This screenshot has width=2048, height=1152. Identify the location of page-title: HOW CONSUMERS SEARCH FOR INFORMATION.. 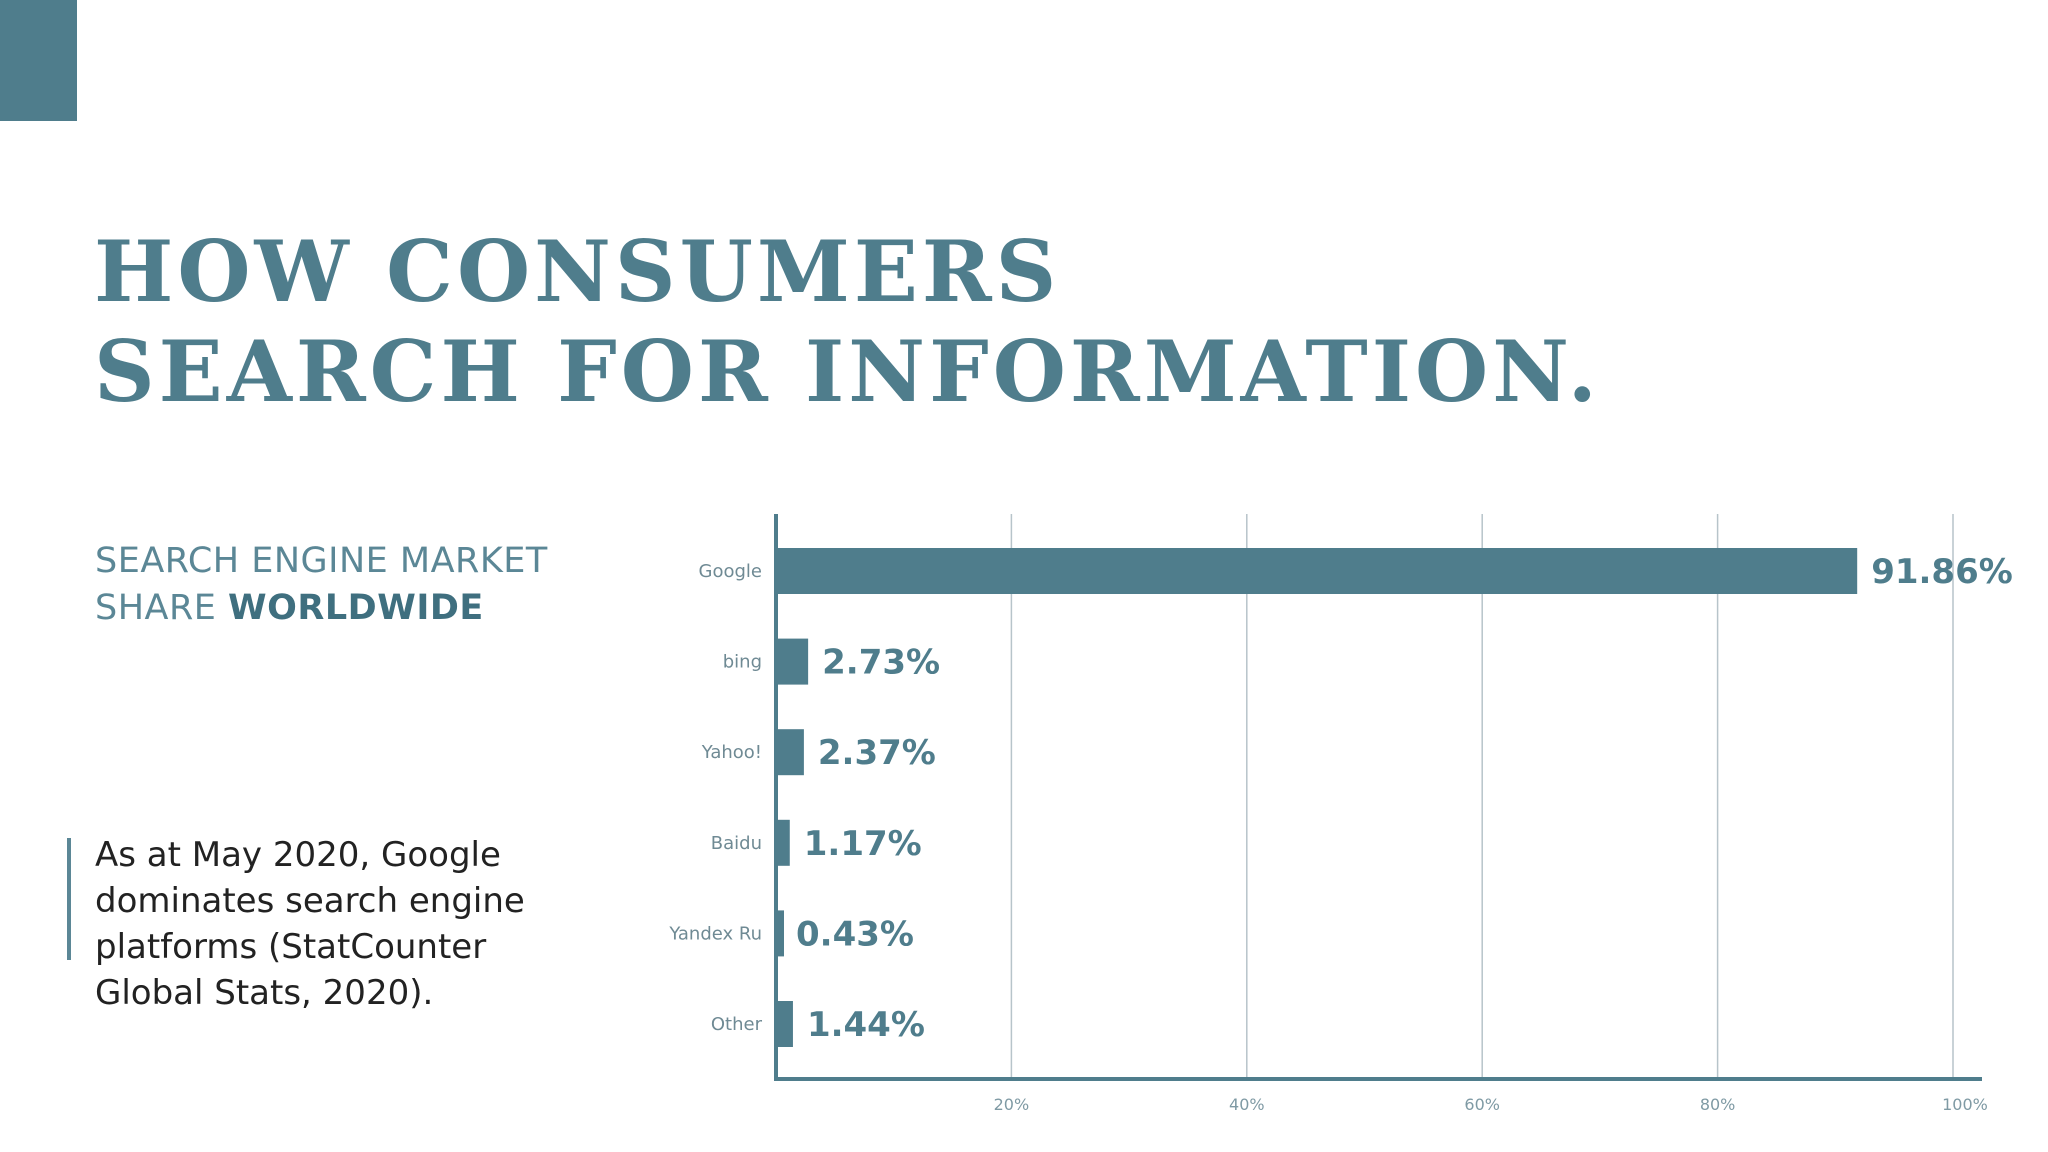
(847, 322).